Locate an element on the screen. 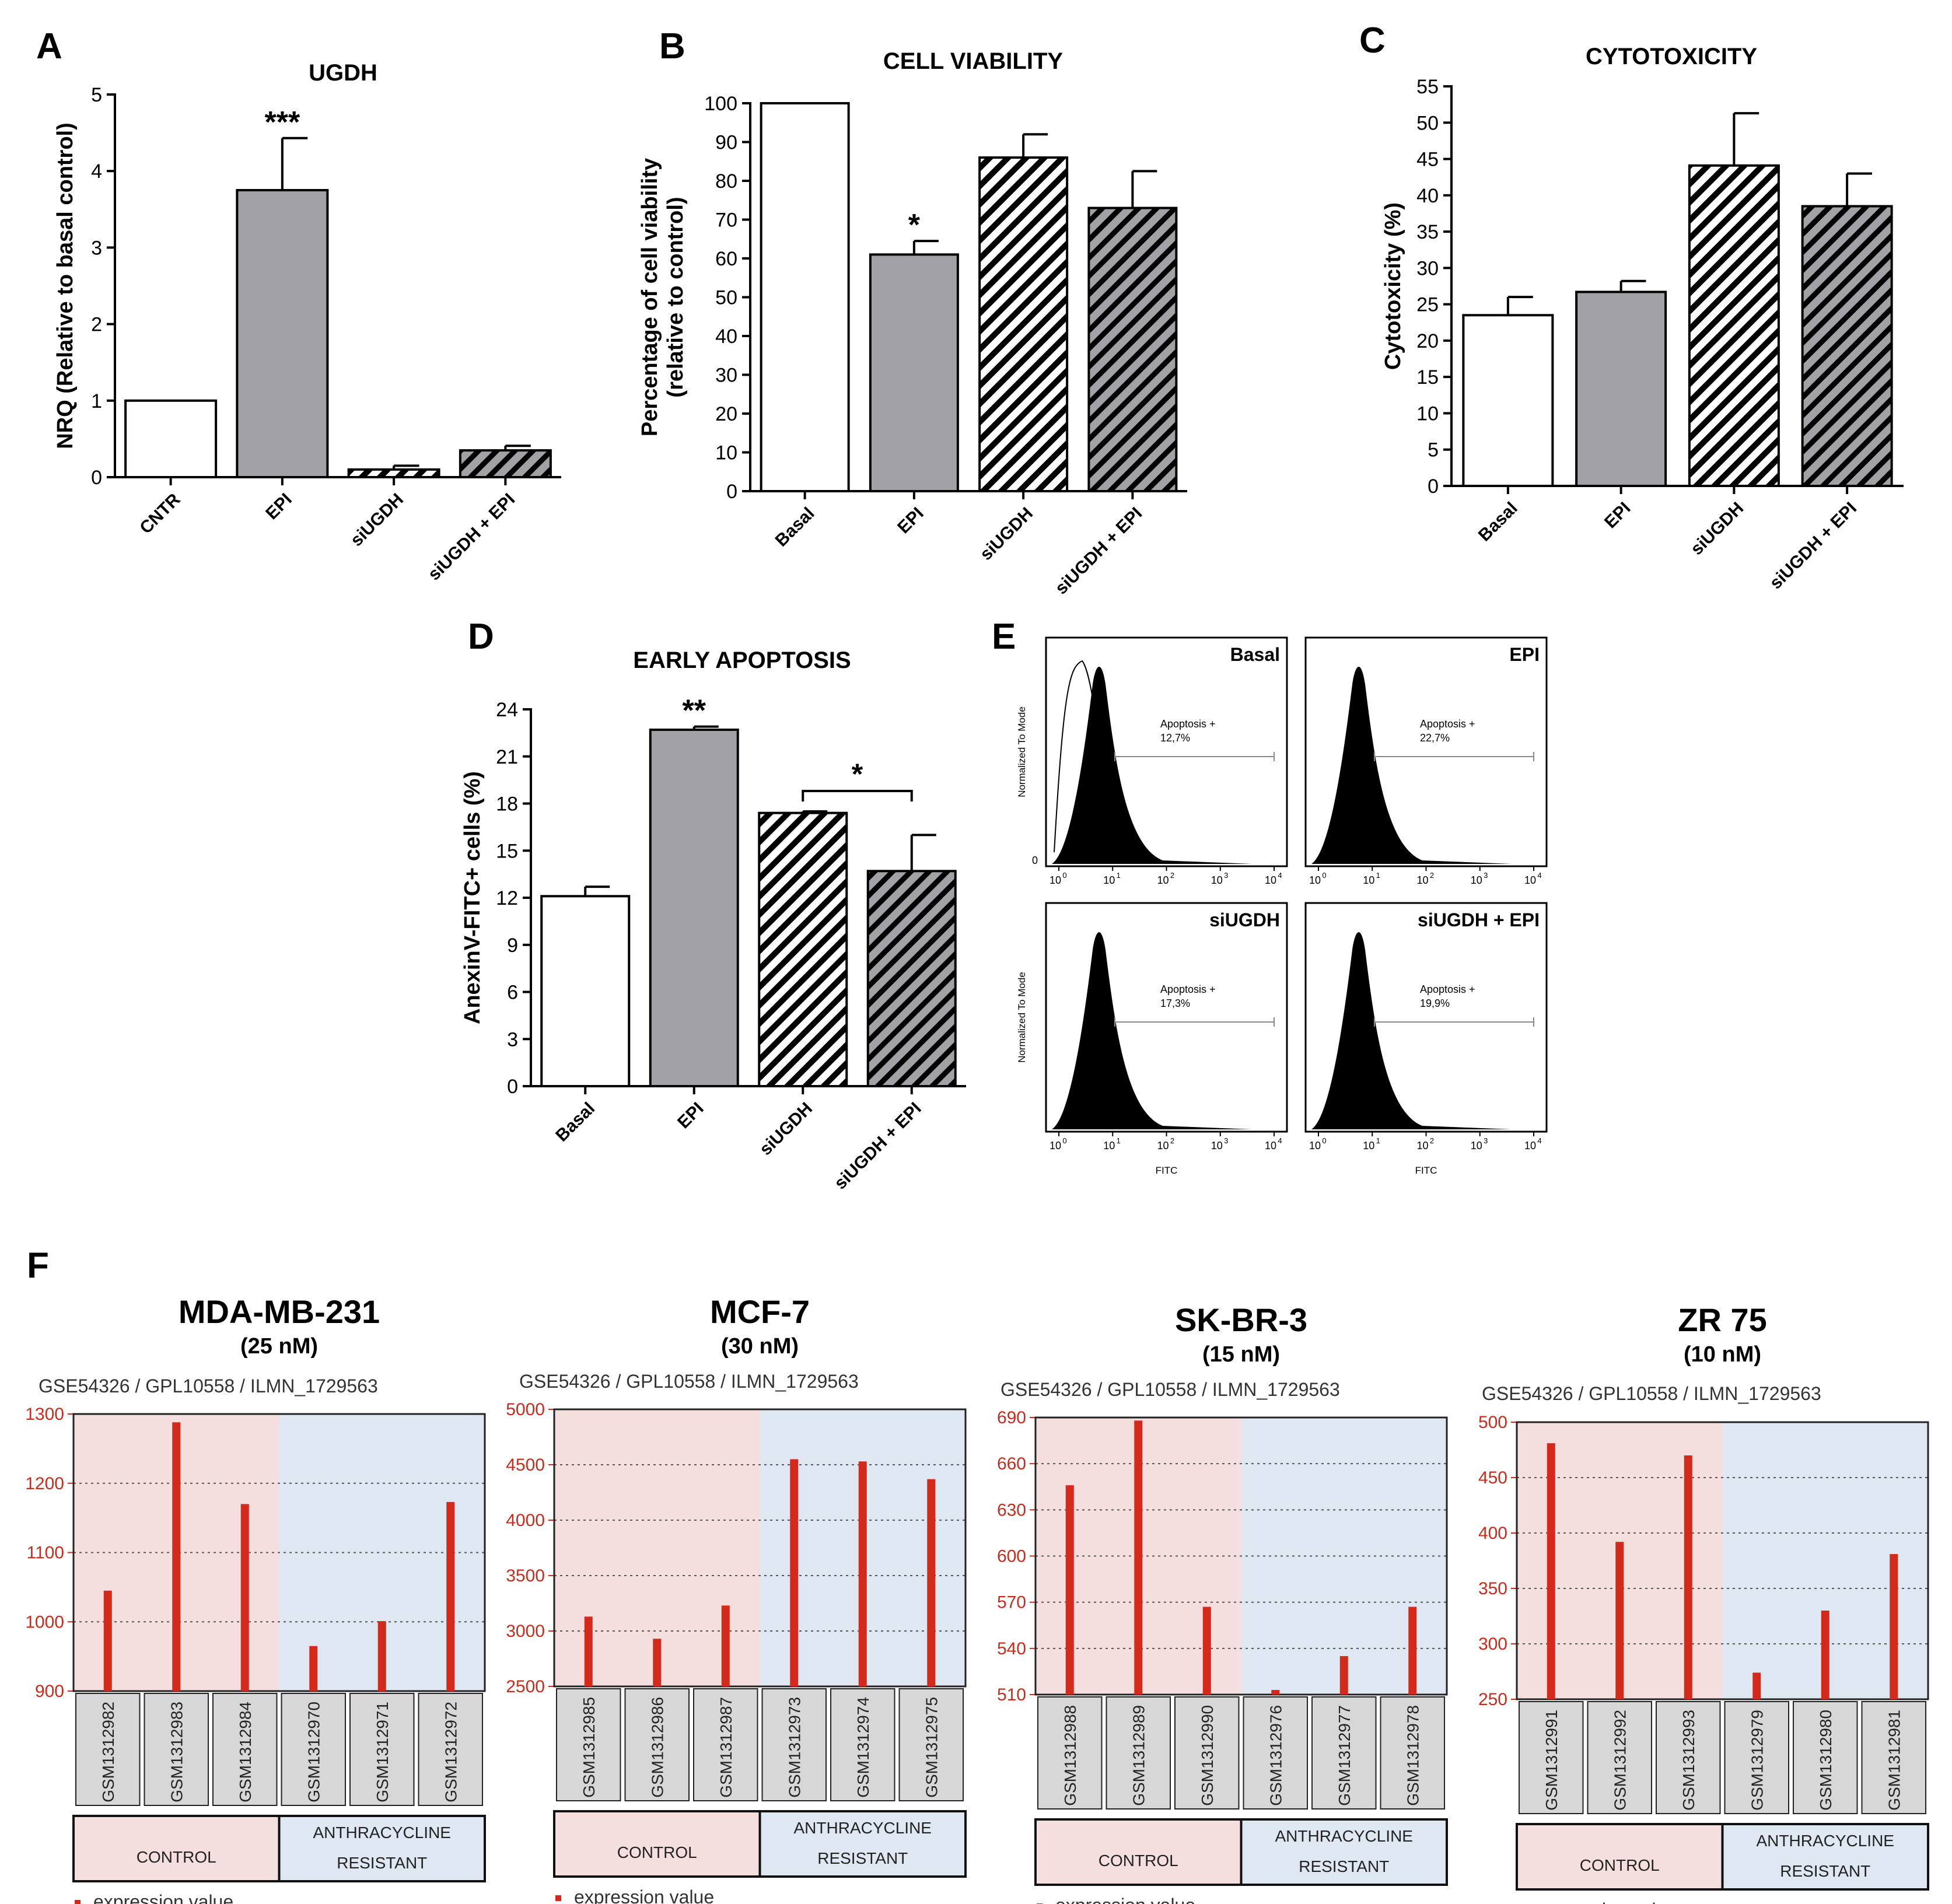 The width and height of the screenshot is (1952, 1904). y-tick-label: 300 is located at coordinates (1492, 1644).